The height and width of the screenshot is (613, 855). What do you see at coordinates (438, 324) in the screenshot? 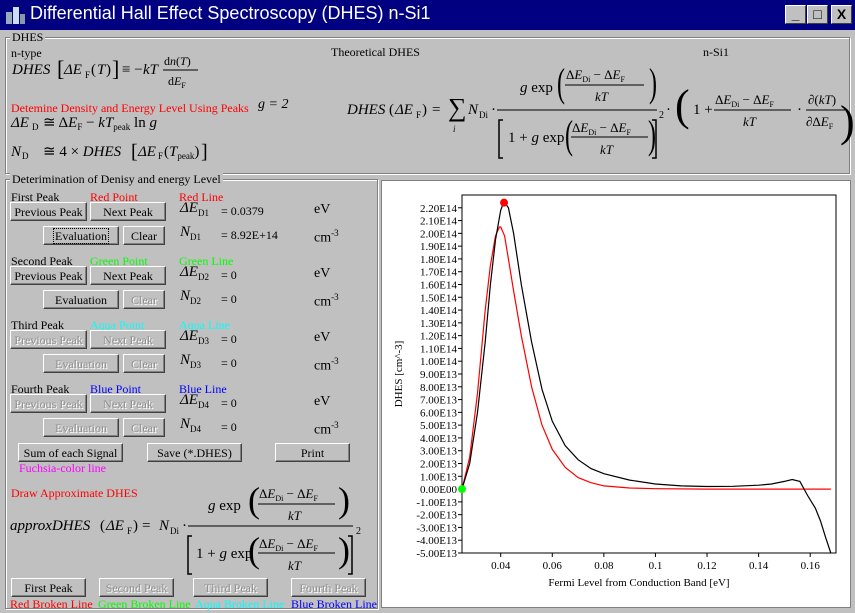
I see `y-tick-label: 1.30E14` at bounding box center [438, 324].